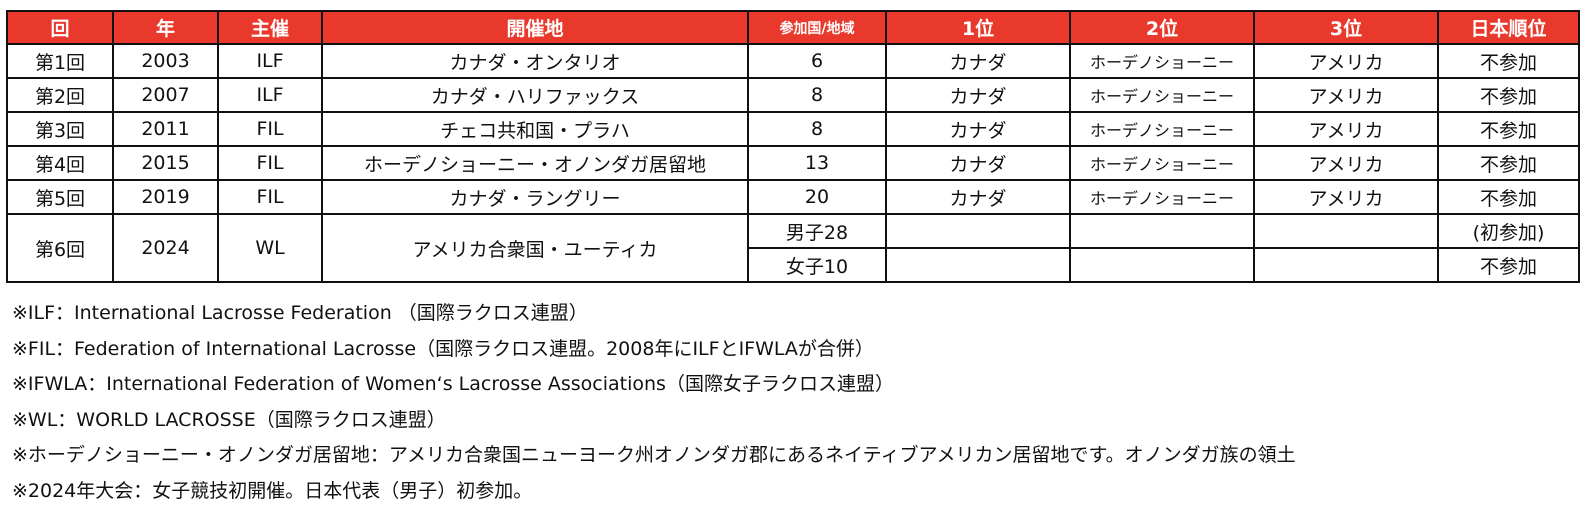 Image resolution: width=1586 pixels, height=522 pixels. What do you see at coordinates (535, 61) in the screenshot?
I see `cell-venue: カナダ・オンタリオ` at bounding box center [535, 61].